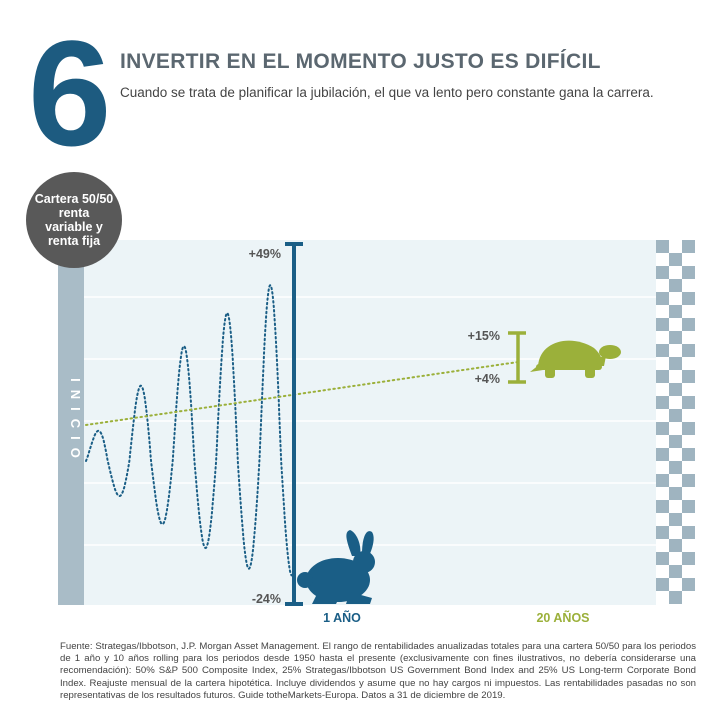 Image resolution: width=724 pixels, height=725 pixels. I want to click on start-bar, so click(71, 422).